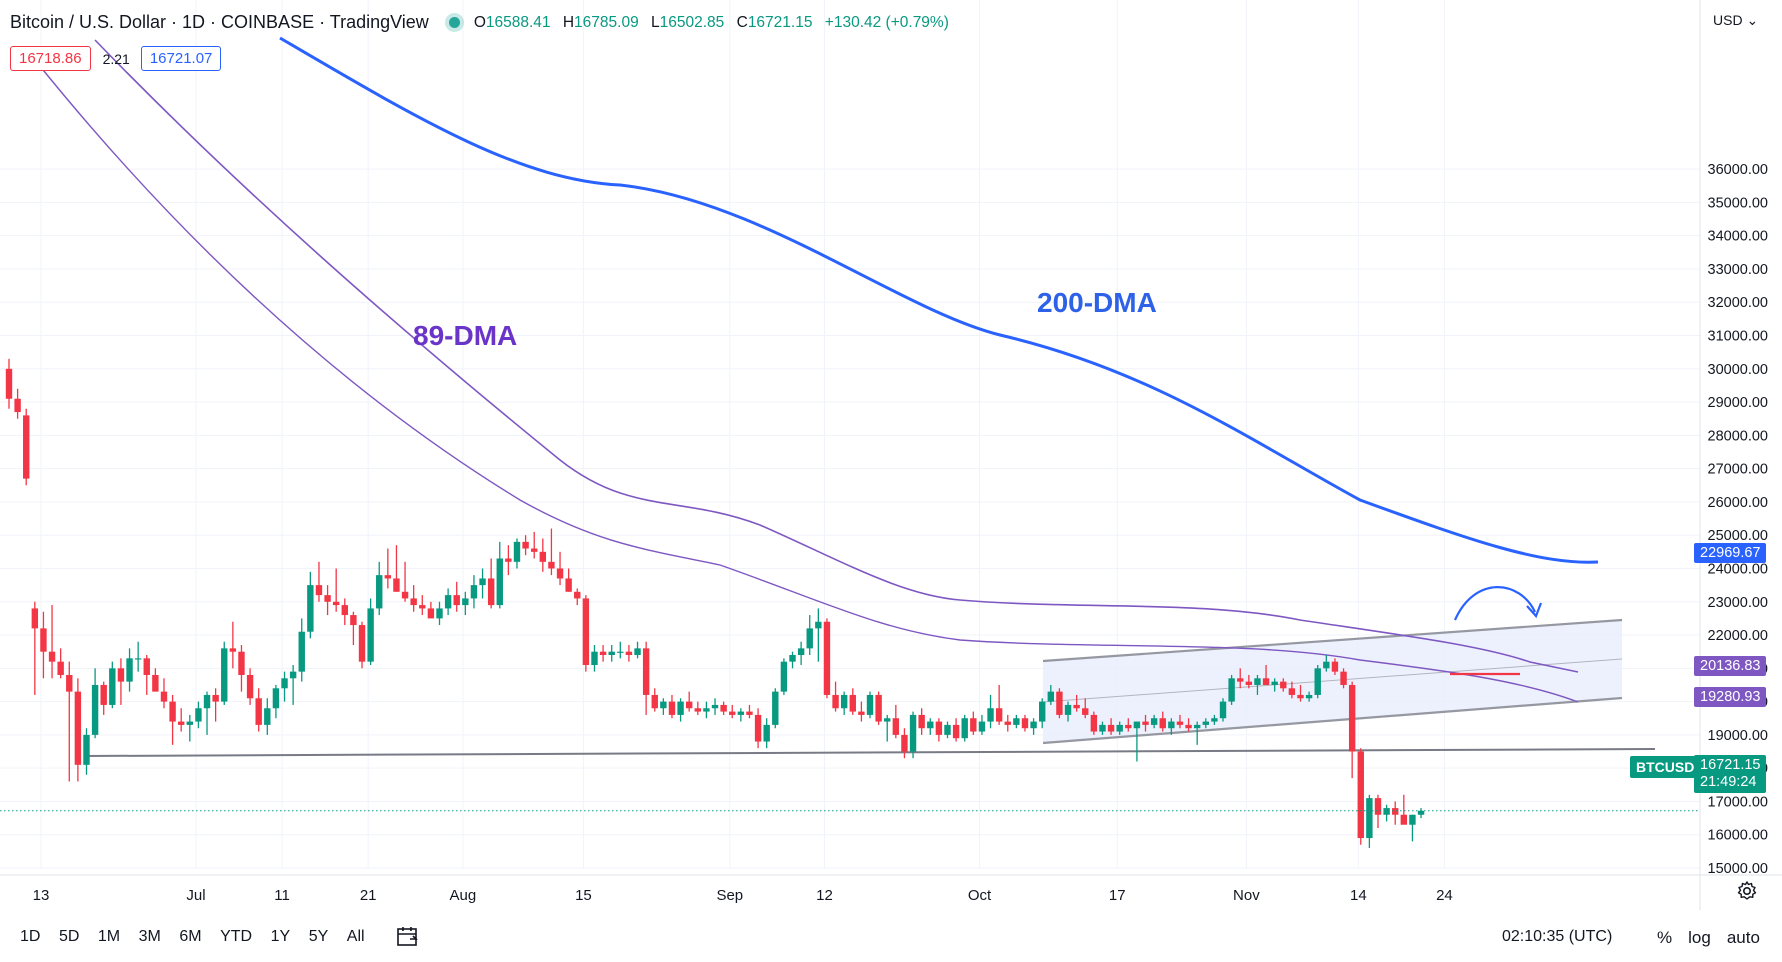 This screenshot has width=1782, height=962. I want to click on time-tick-label: 11, so click(282, 895).